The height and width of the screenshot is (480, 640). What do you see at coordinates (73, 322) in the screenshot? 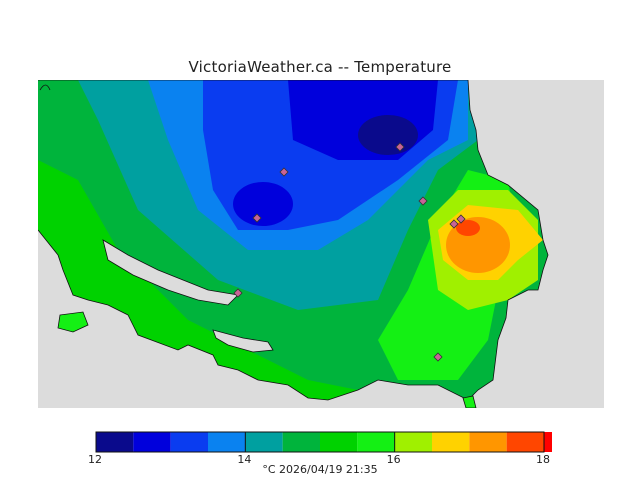
I see `islet` at bounding box center [73, 322].